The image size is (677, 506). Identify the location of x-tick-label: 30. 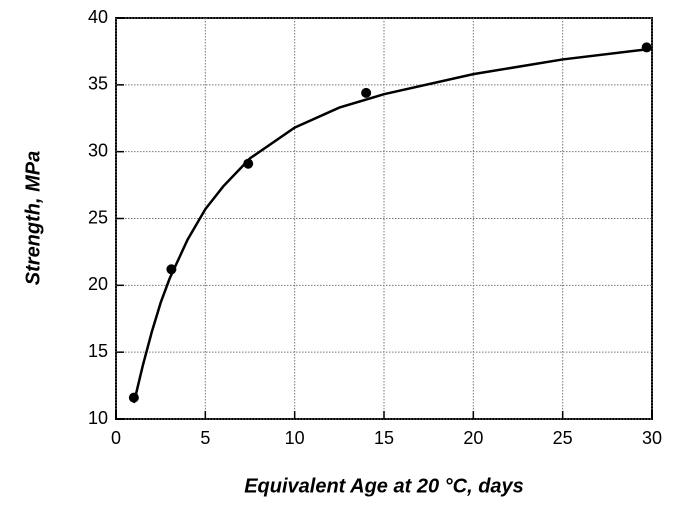
(652, 438).